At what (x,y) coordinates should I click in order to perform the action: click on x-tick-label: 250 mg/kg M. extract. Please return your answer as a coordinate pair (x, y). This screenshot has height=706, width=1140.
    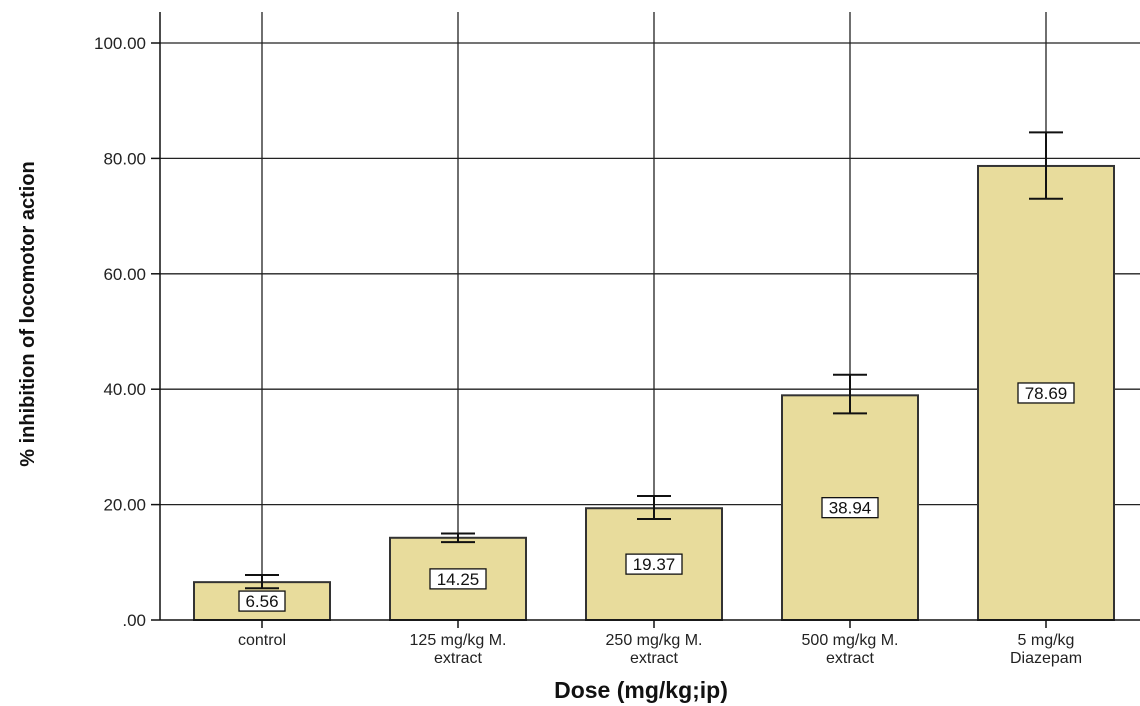
    Looking at the image, I should click on (654, 649).